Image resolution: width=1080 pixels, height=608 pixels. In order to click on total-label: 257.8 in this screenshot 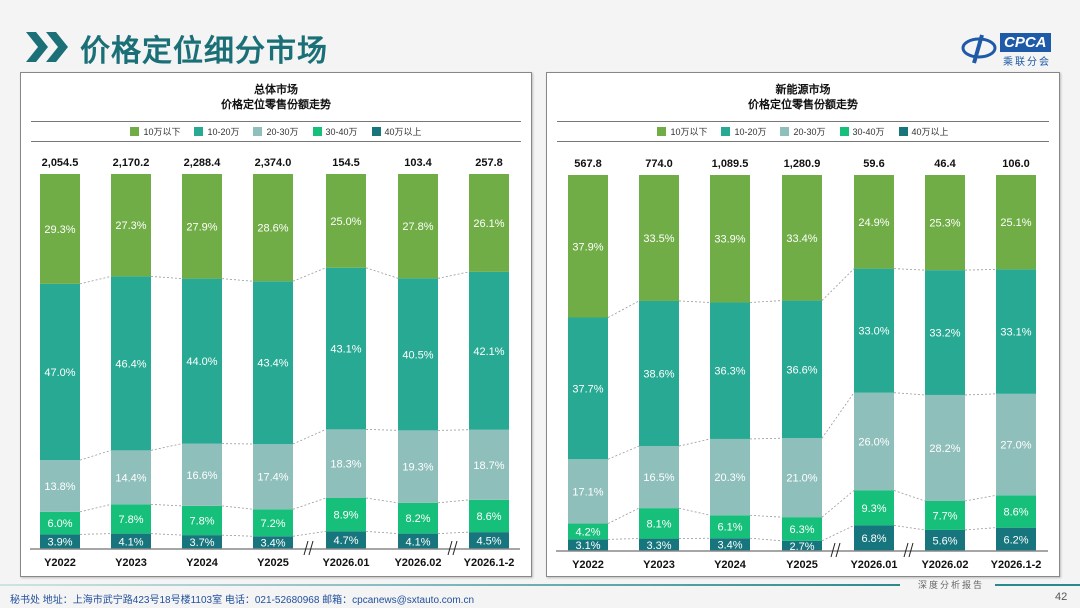, I will do `click(489, 163)`.